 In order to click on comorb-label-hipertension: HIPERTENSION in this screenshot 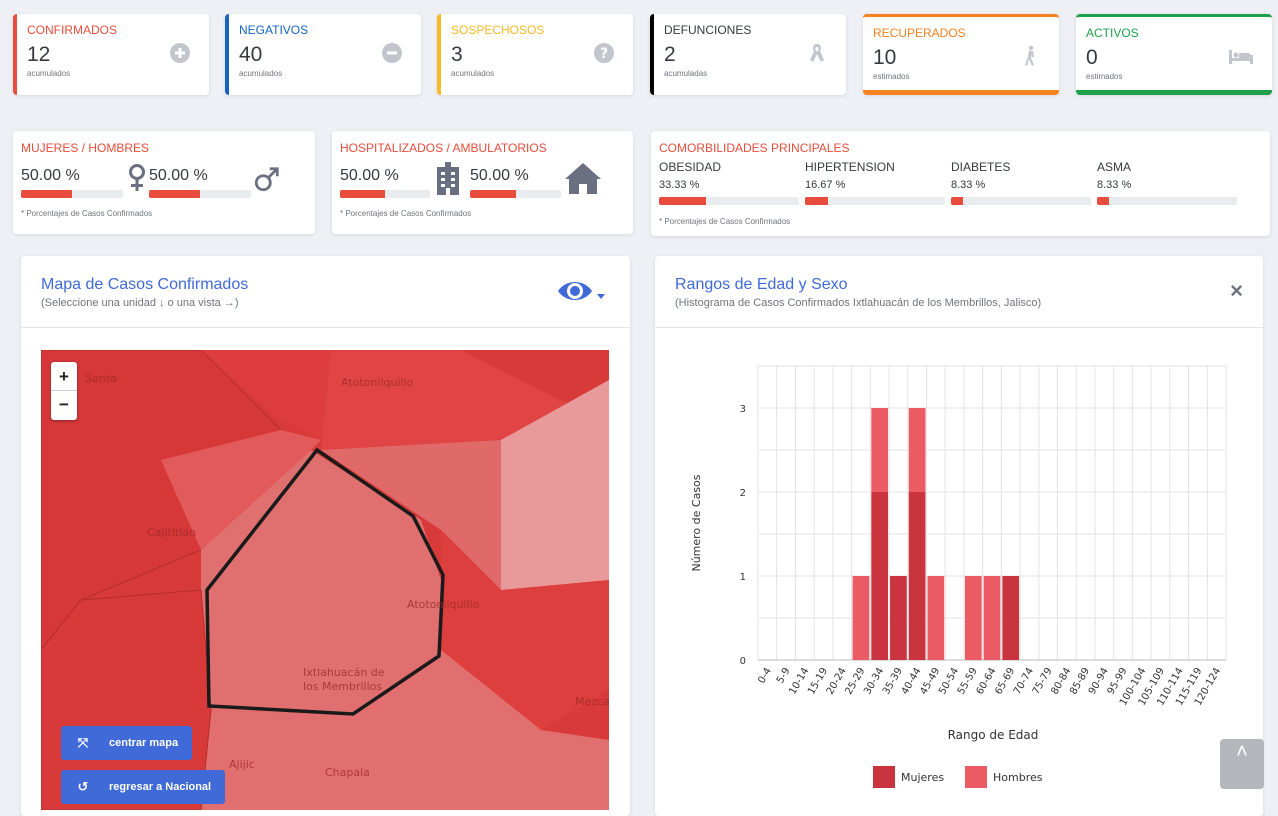, I will do `click(850, 167)`.